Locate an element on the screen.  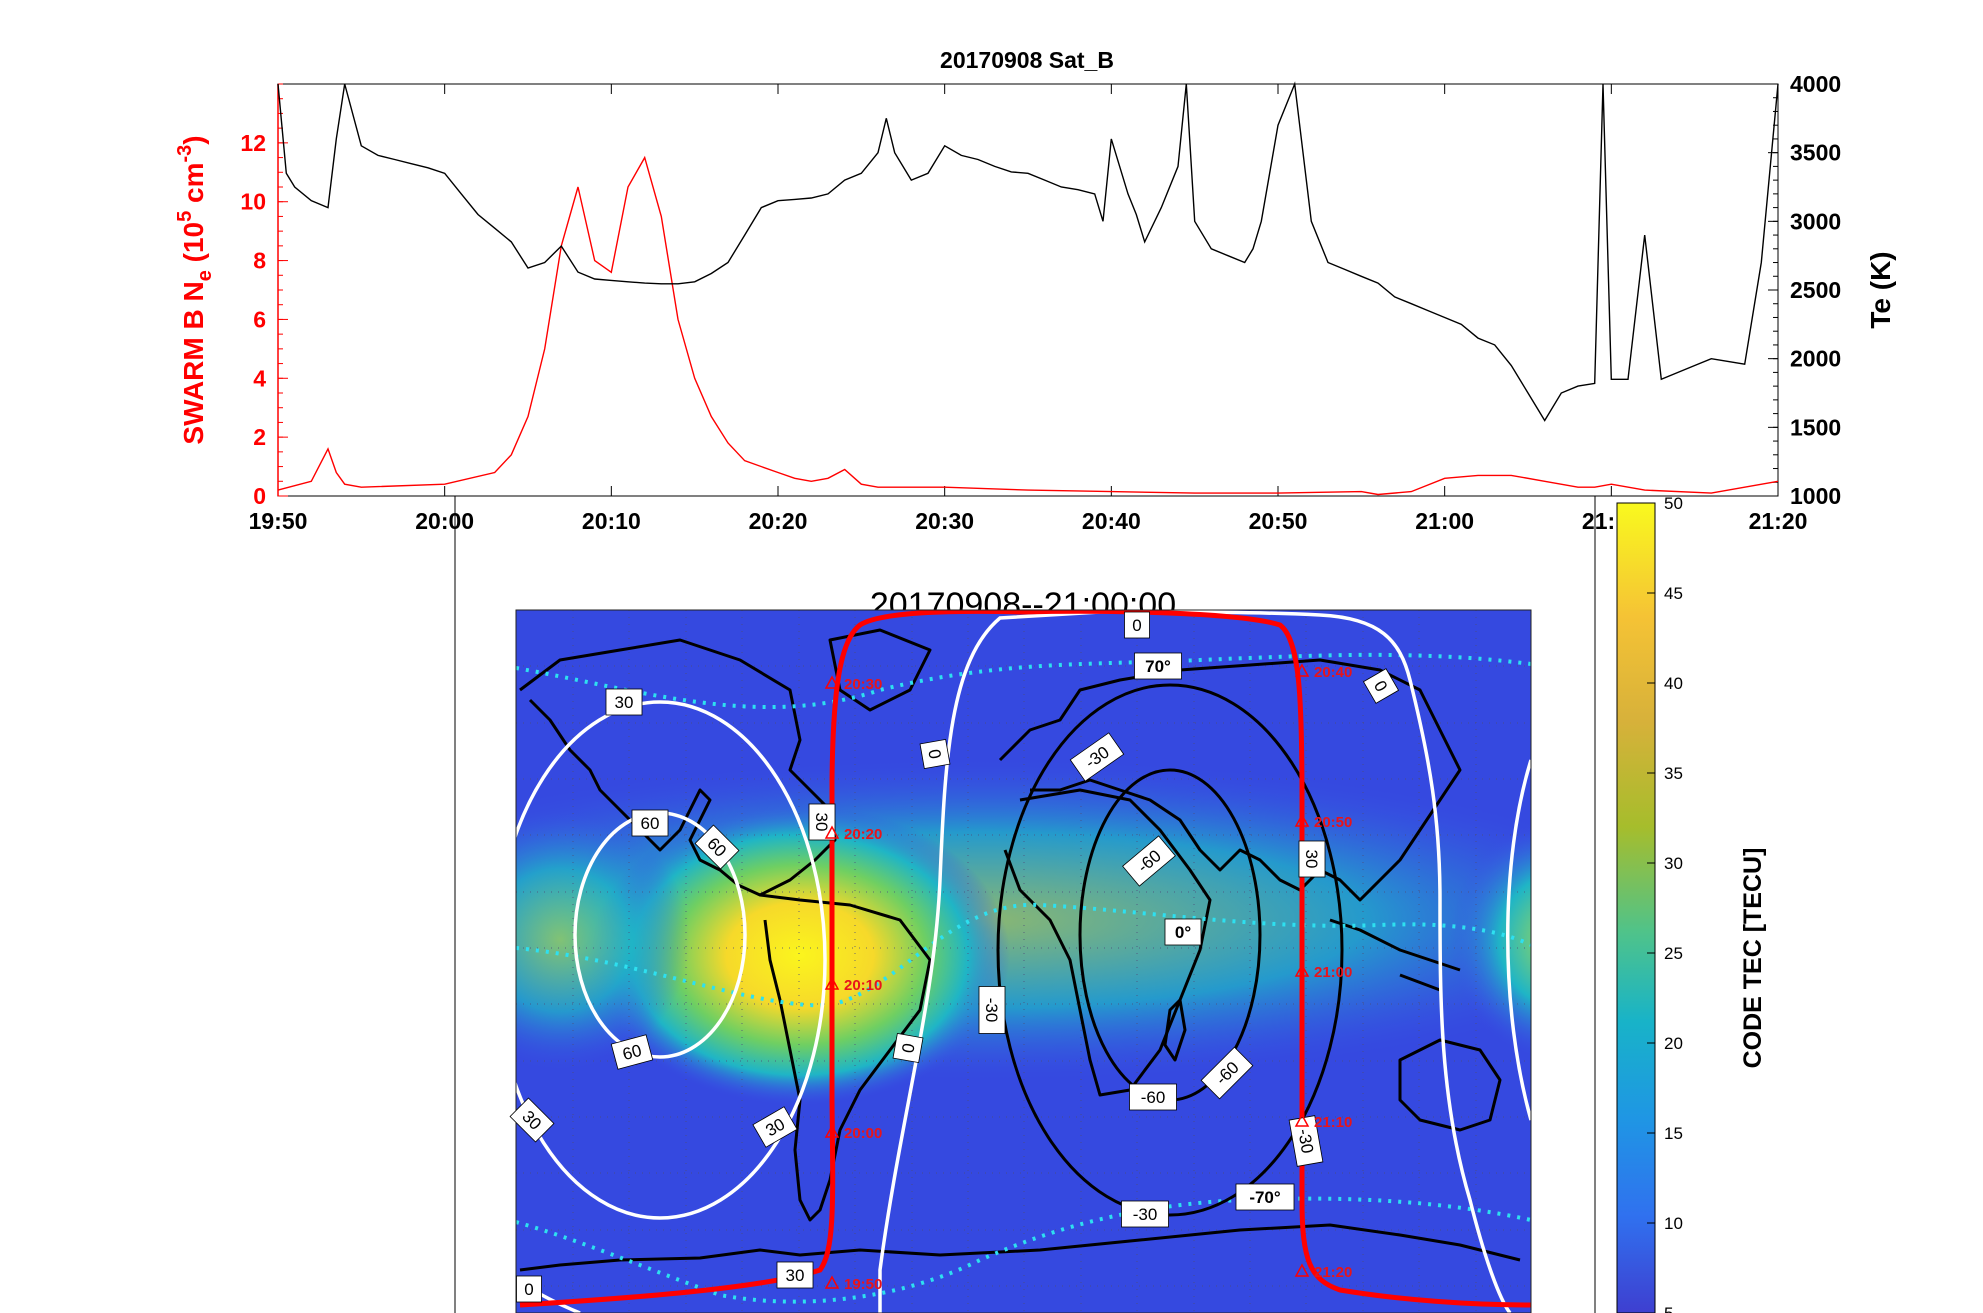
mlat-label: -70° is located at coordinates (1265, 1197).